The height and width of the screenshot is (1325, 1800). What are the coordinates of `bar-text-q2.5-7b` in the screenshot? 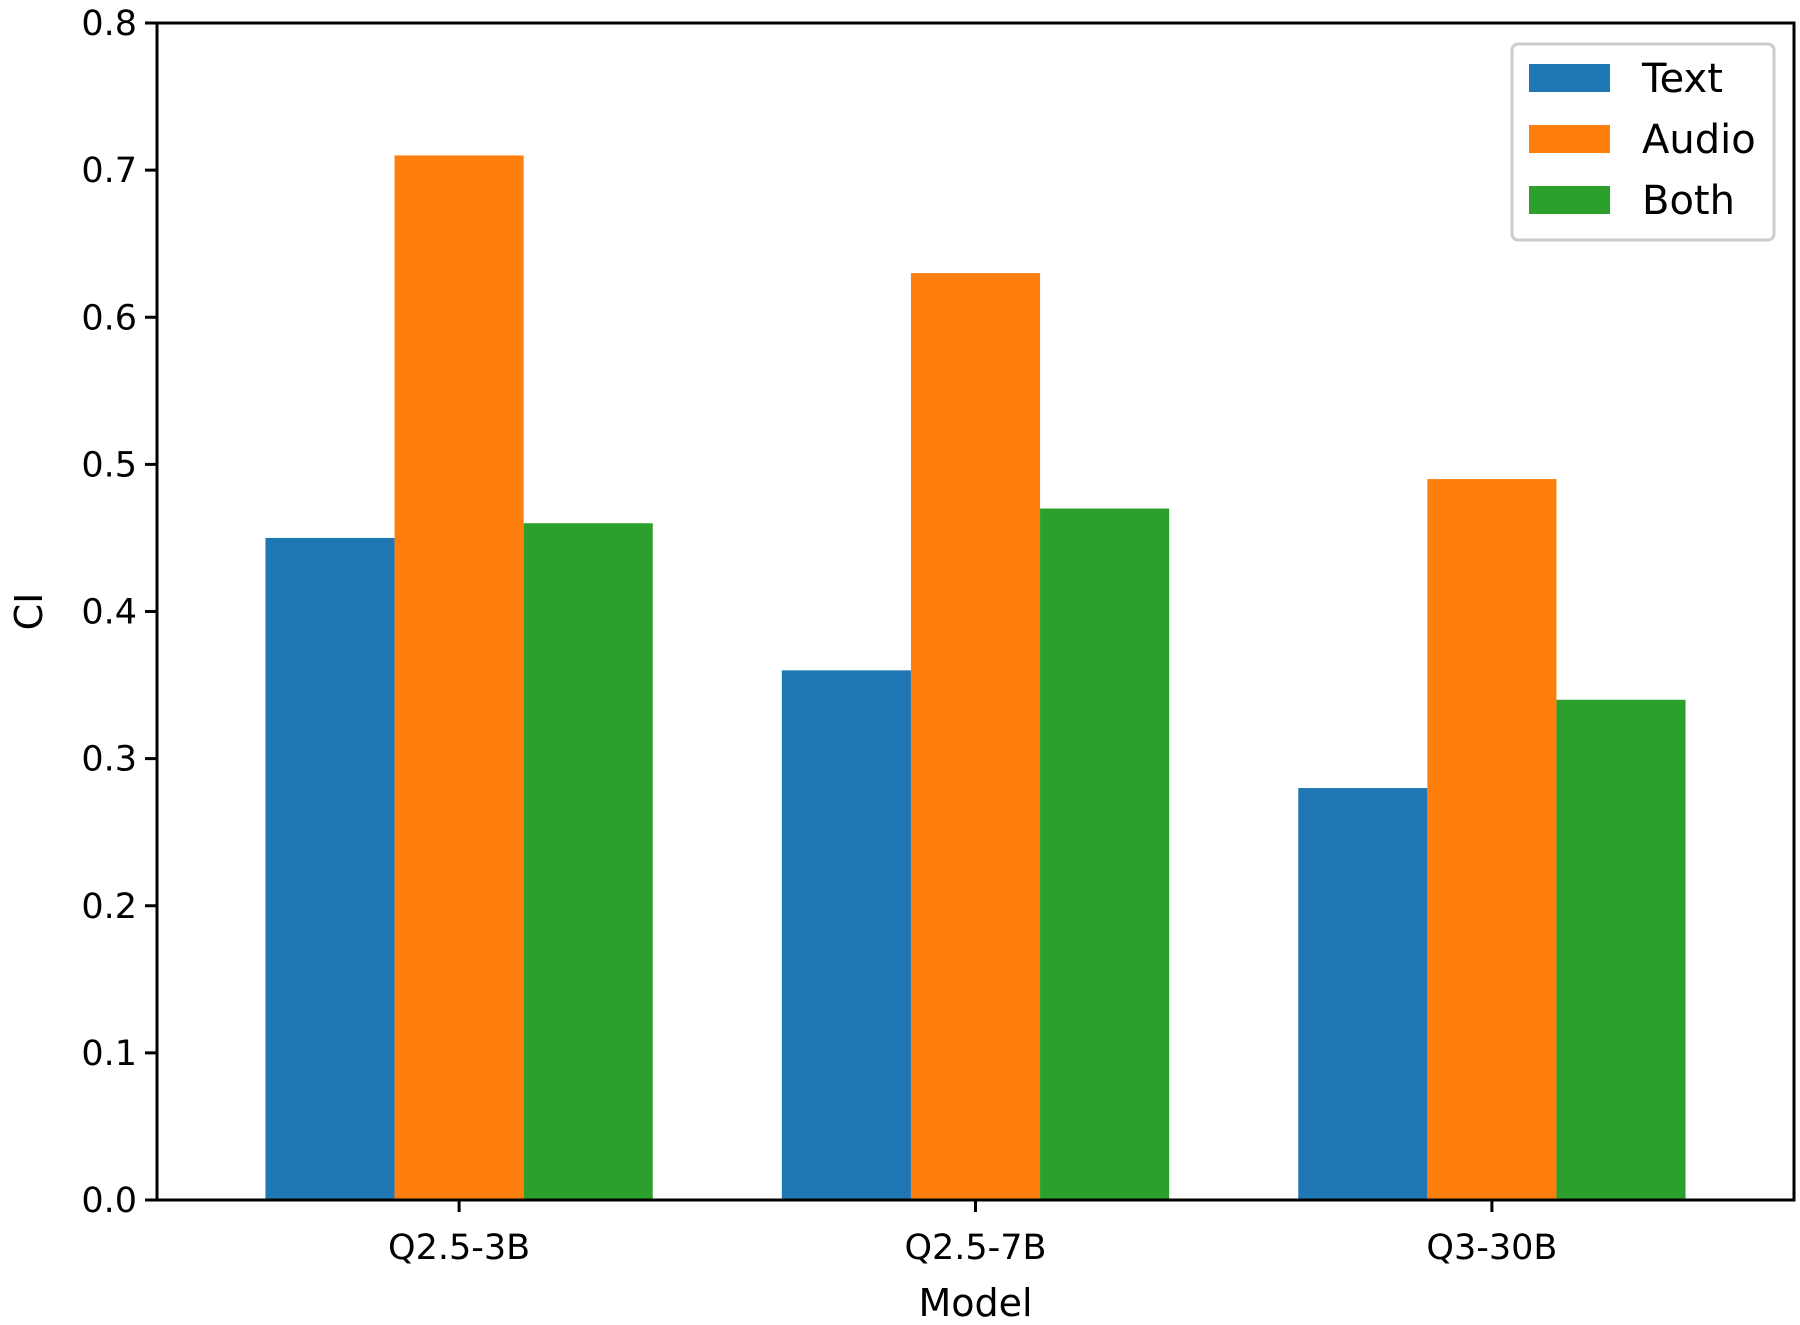 It's located at (846, 935).